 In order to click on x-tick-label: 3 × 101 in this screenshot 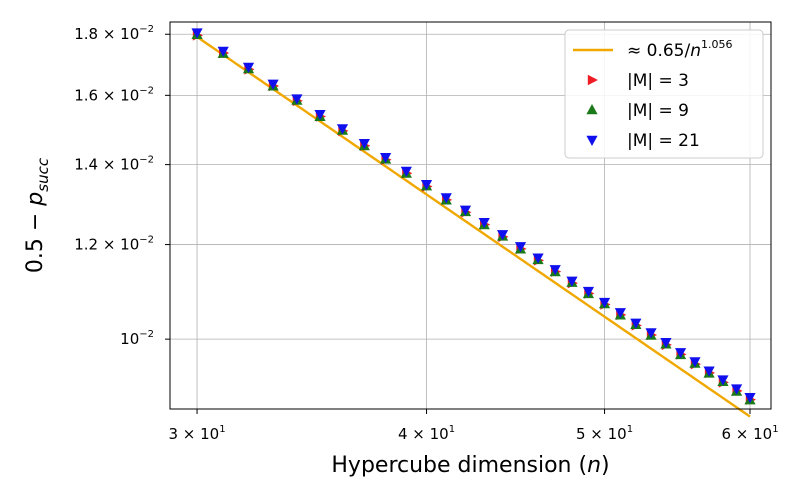, I will do `click(196, 433)`.